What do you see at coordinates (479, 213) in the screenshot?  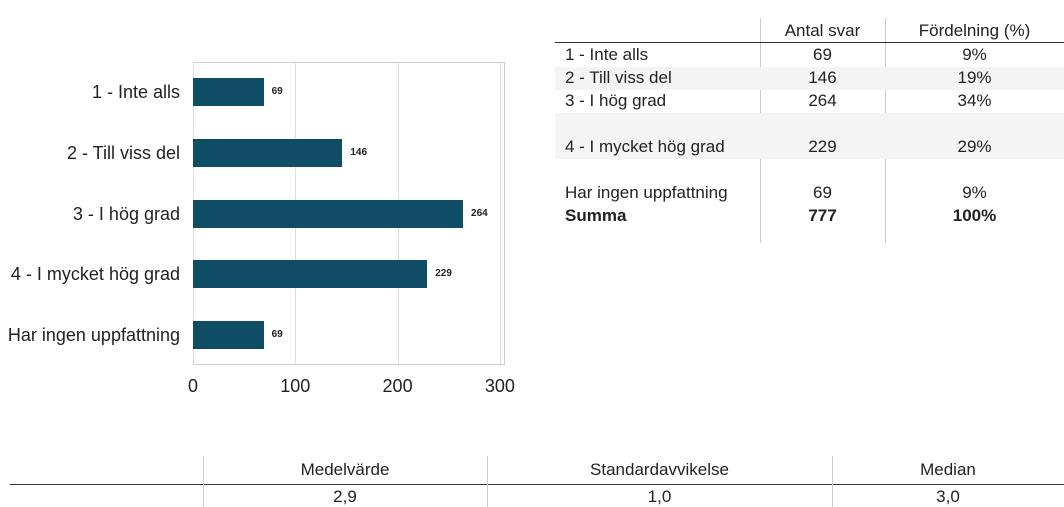 I see `data-label: 264` at bounding box center [479, 213].